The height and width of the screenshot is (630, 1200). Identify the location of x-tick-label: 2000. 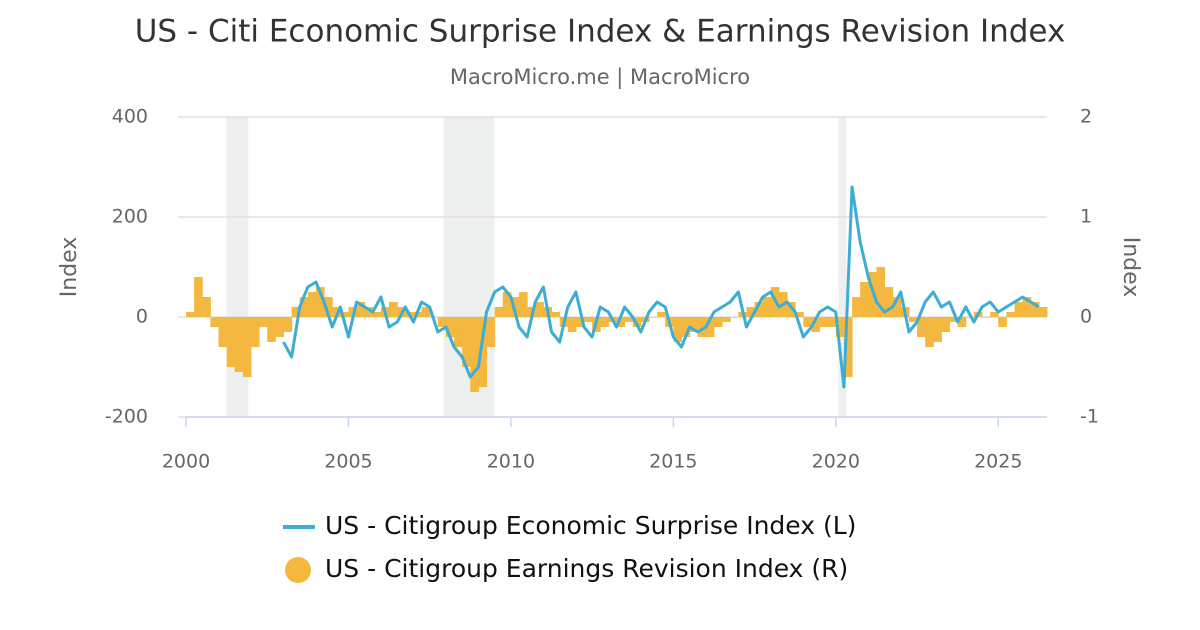
(186, 462).